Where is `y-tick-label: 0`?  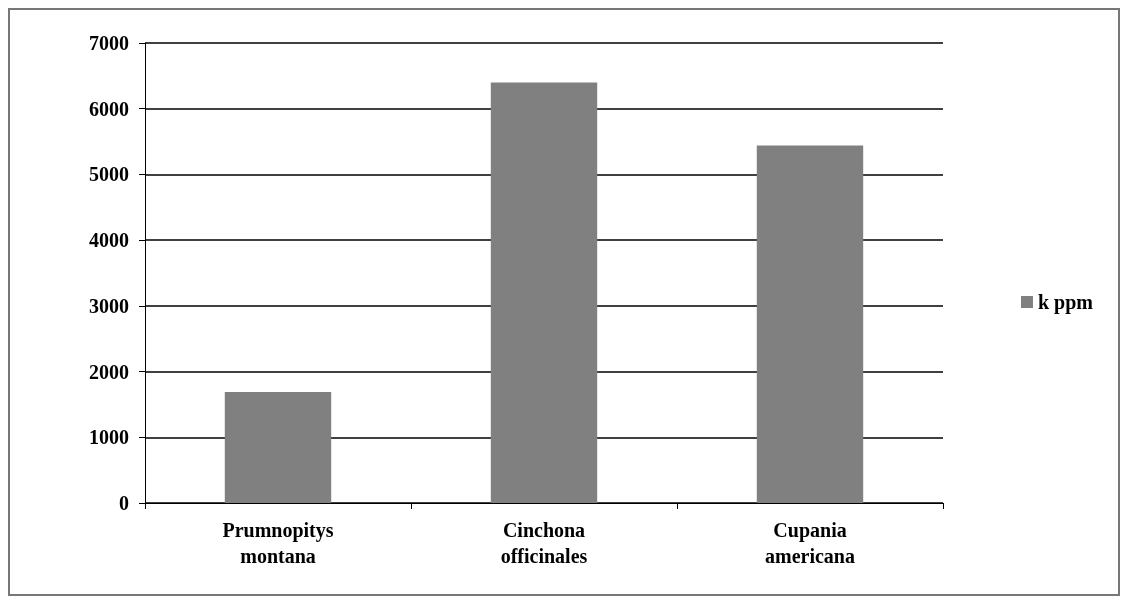
y-tick-label: 0 is located at coordinates (124, 503).